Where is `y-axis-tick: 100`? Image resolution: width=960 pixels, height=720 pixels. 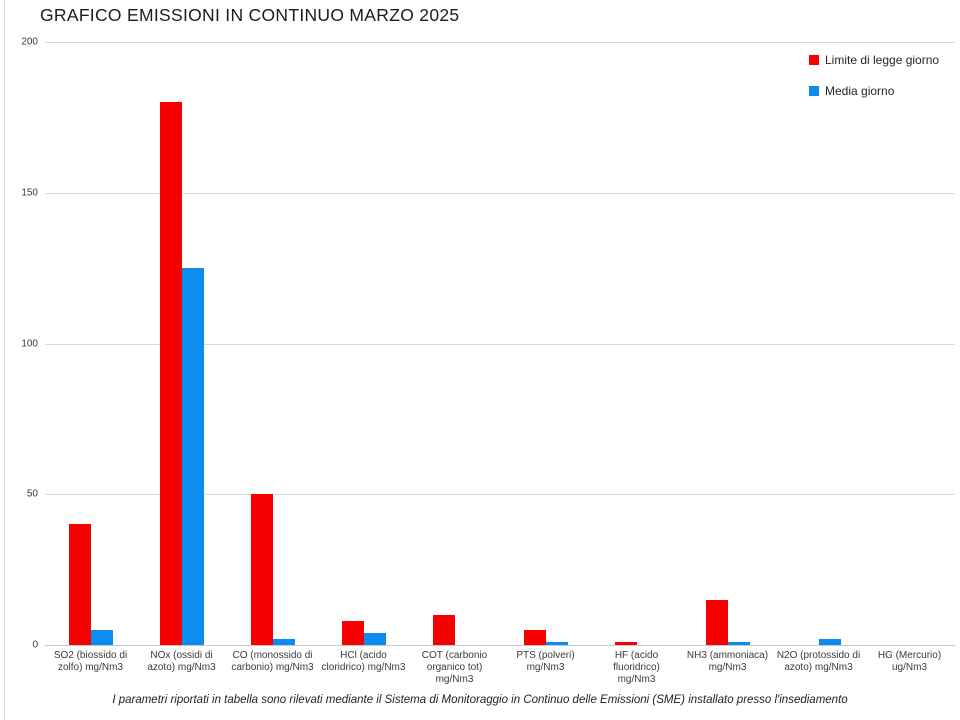 y-axis-tick: 100 is located at coordinates (29, 343).